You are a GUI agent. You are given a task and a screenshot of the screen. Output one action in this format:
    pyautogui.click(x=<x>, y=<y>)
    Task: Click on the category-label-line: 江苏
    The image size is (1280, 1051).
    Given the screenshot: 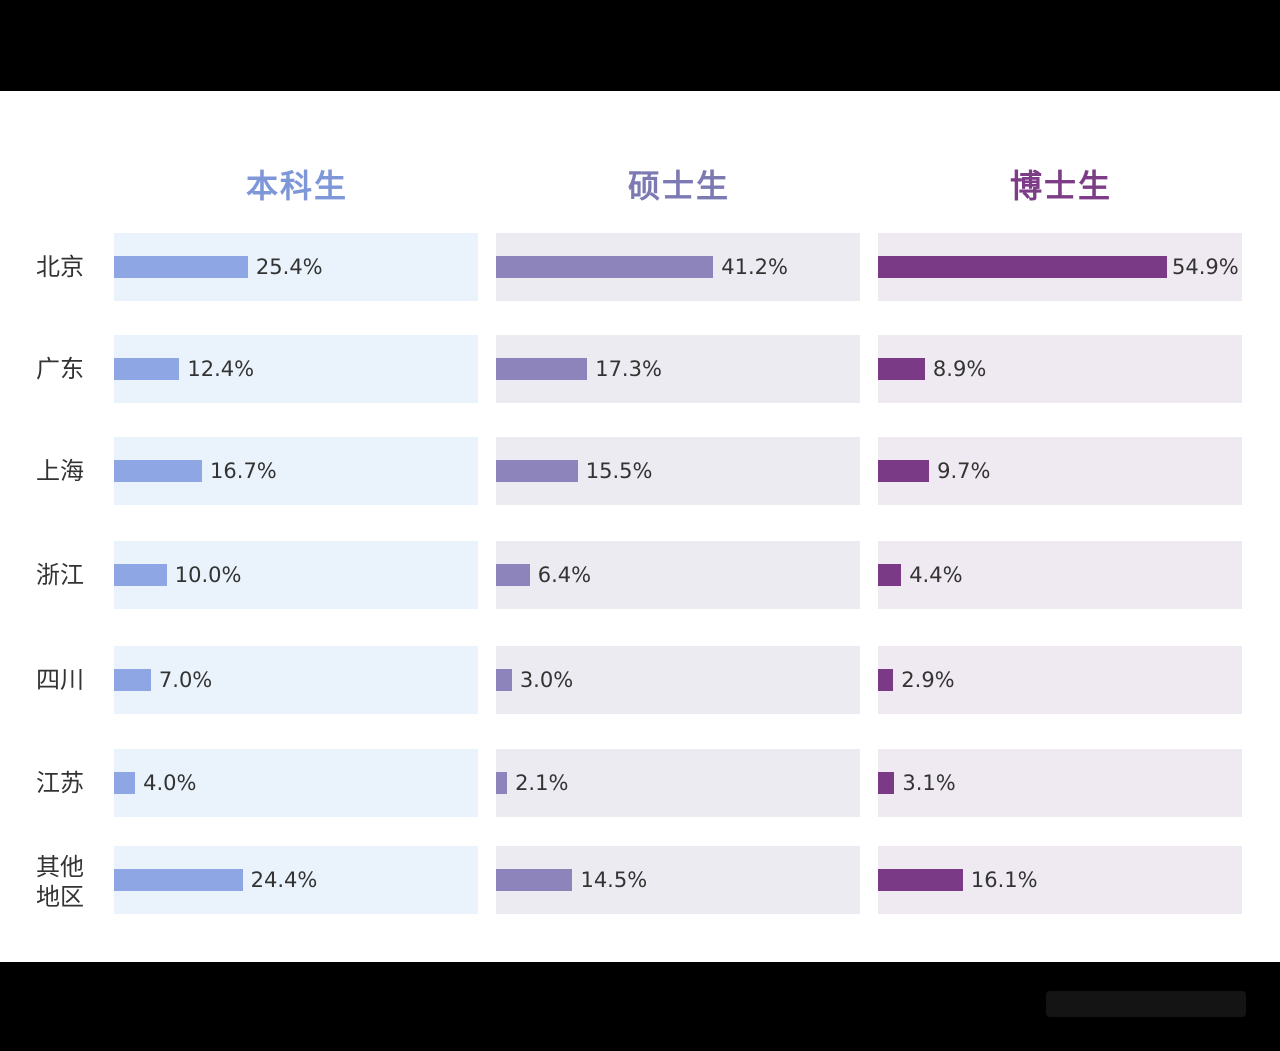 What is the action you would take?
    pyautogui.click(x=60, y=783)
    